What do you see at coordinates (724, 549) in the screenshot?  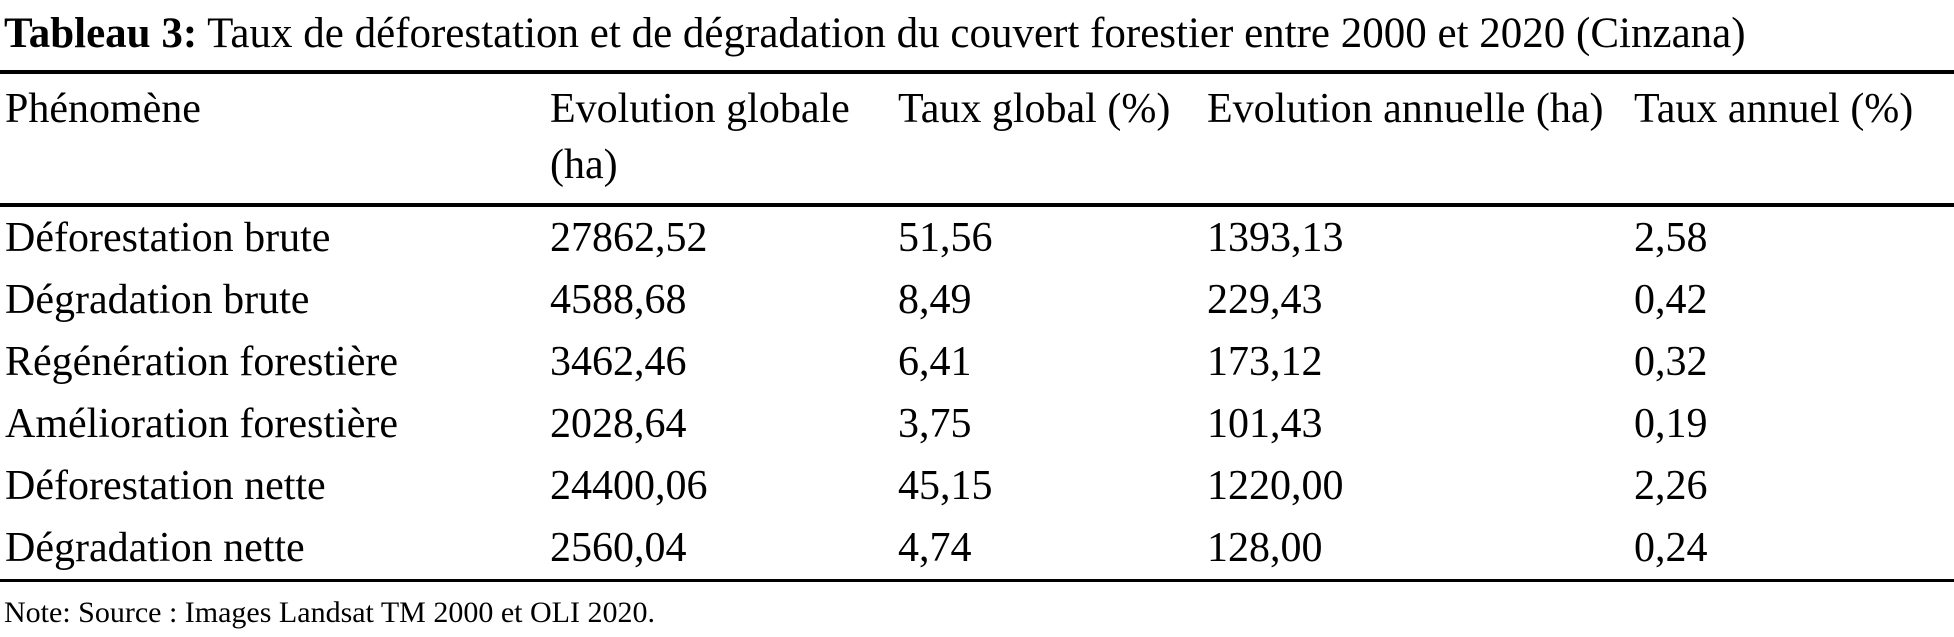 I see `cell-evolution-globale: 2560,04` at bounding box center [724, 549].